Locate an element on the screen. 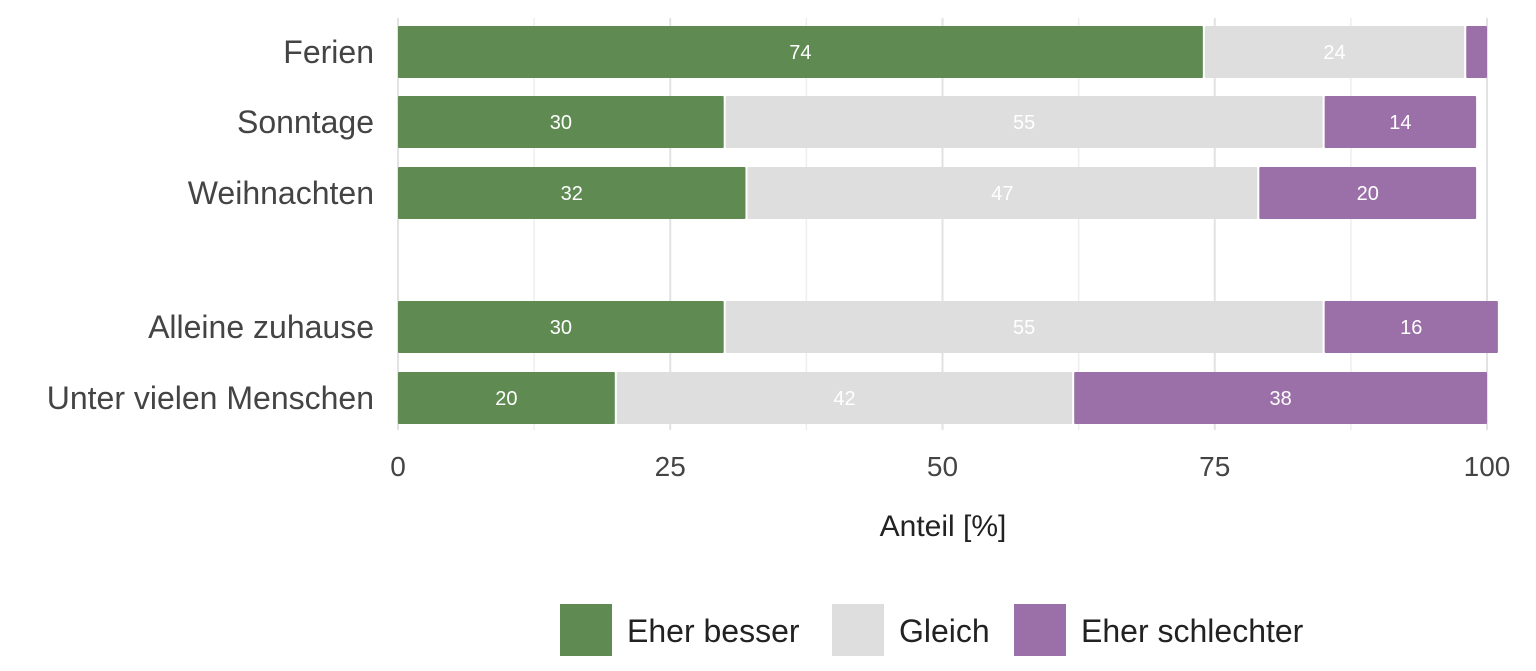 The image size is (1536, 671). category-label: Unter vielen Menschen is located at coordinates (210, 398).